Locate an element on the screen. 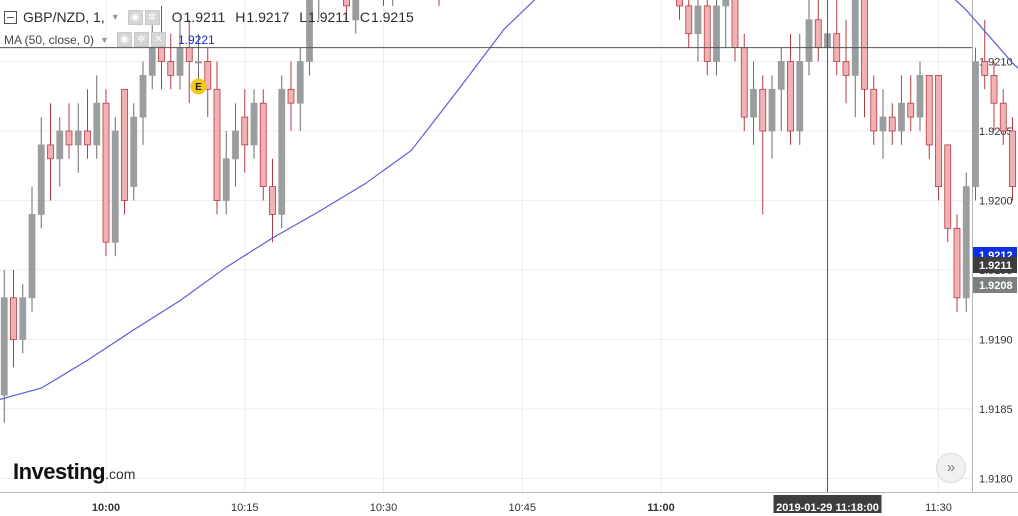 This screenshot has height=516, width=1018. crosshair-price-tag-label: 1.9211 is located at coordinates (995, 266).